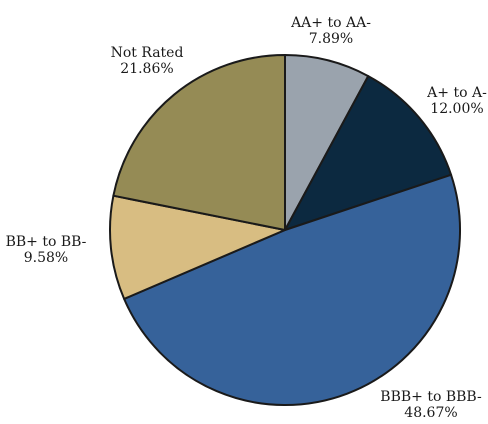  What do you see at coordinates (147, 53) in the screenshot?
I see `slice-category-label: Not Rated` at bounding box center [147, 53].